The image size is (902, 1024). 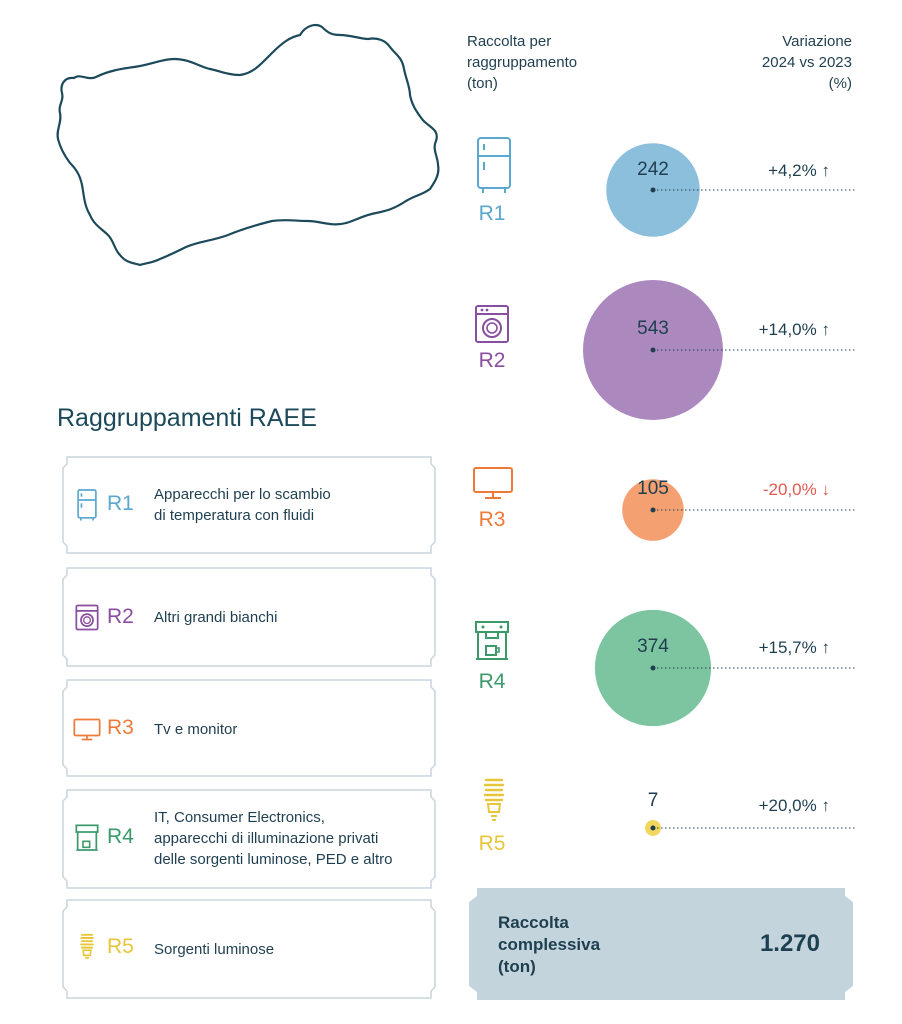 I want to click on collection-header: Raccolta per raggruppamento (ton), so click(x=522, y=62).